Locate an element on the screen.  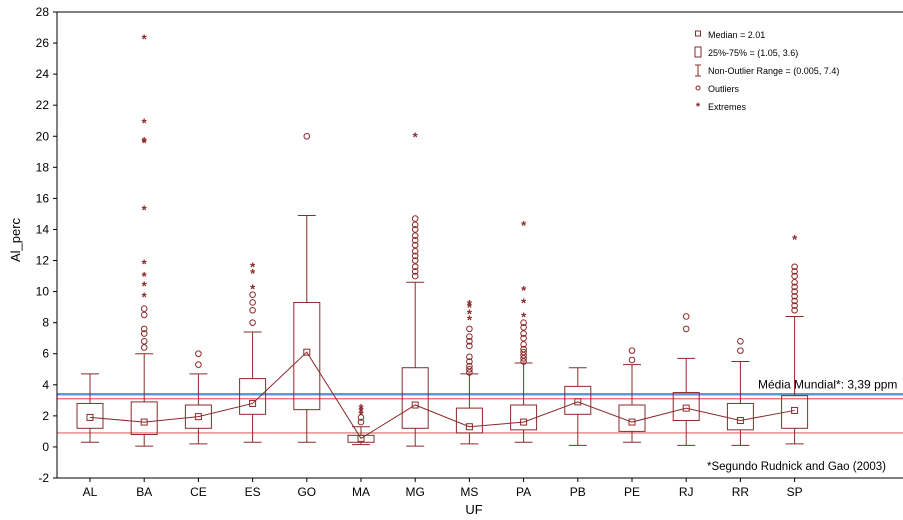
legend-box-symbol is located at coordinates (698, 52).